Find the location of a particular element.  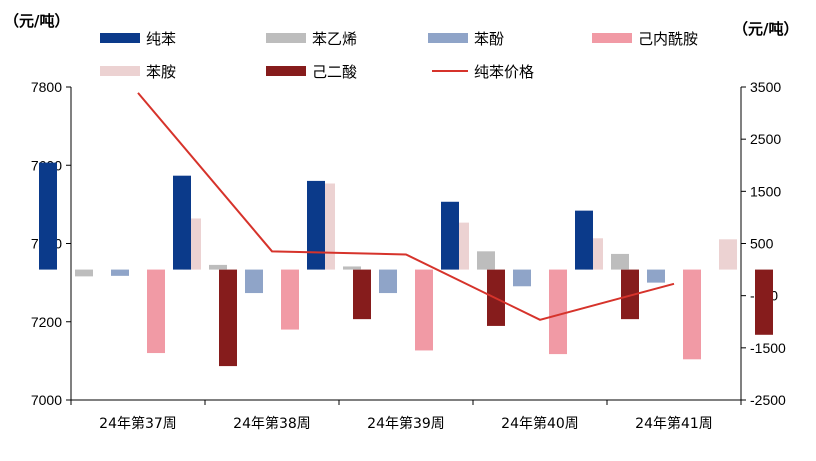

category-label: 24年第40周 is located at coordinates (540, 423).